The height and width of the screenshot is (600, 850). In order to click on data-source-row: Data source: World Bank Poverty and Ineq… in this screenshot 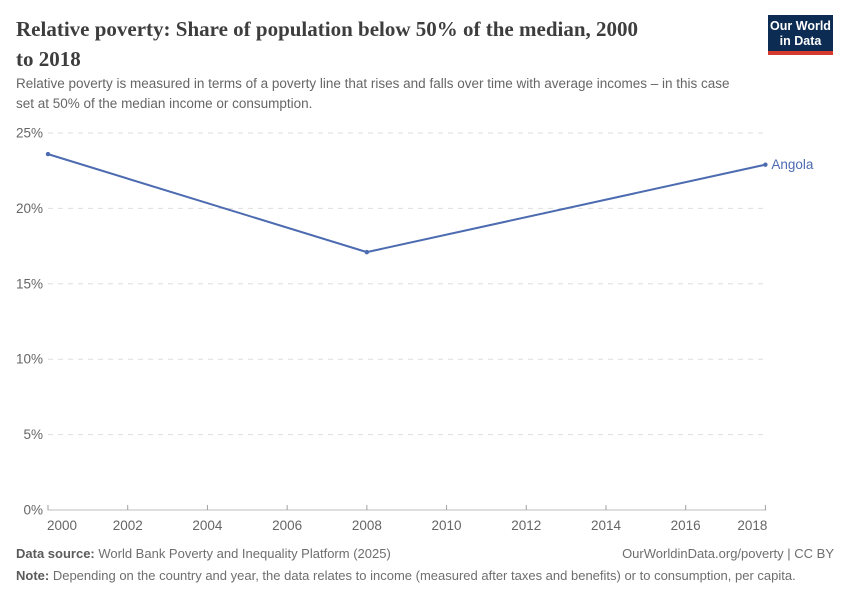, I will do `click(203, 553)`.